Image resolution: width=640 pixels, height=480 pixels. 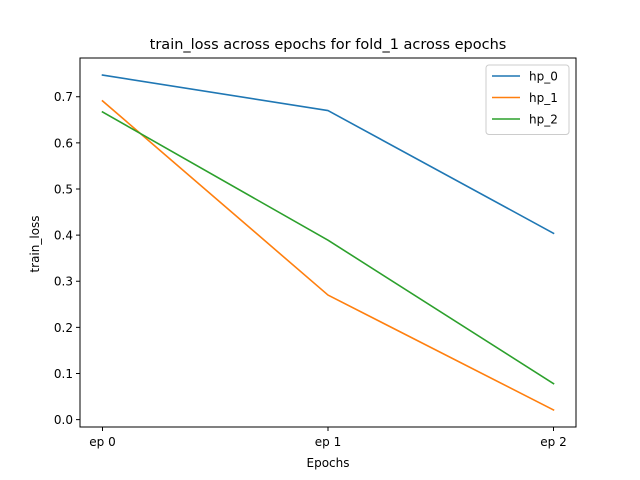 What do you see at coordinates (35, 243) in the screenshot?
I see `y-axis-label: train_loss` at bounding box center [35, 243].